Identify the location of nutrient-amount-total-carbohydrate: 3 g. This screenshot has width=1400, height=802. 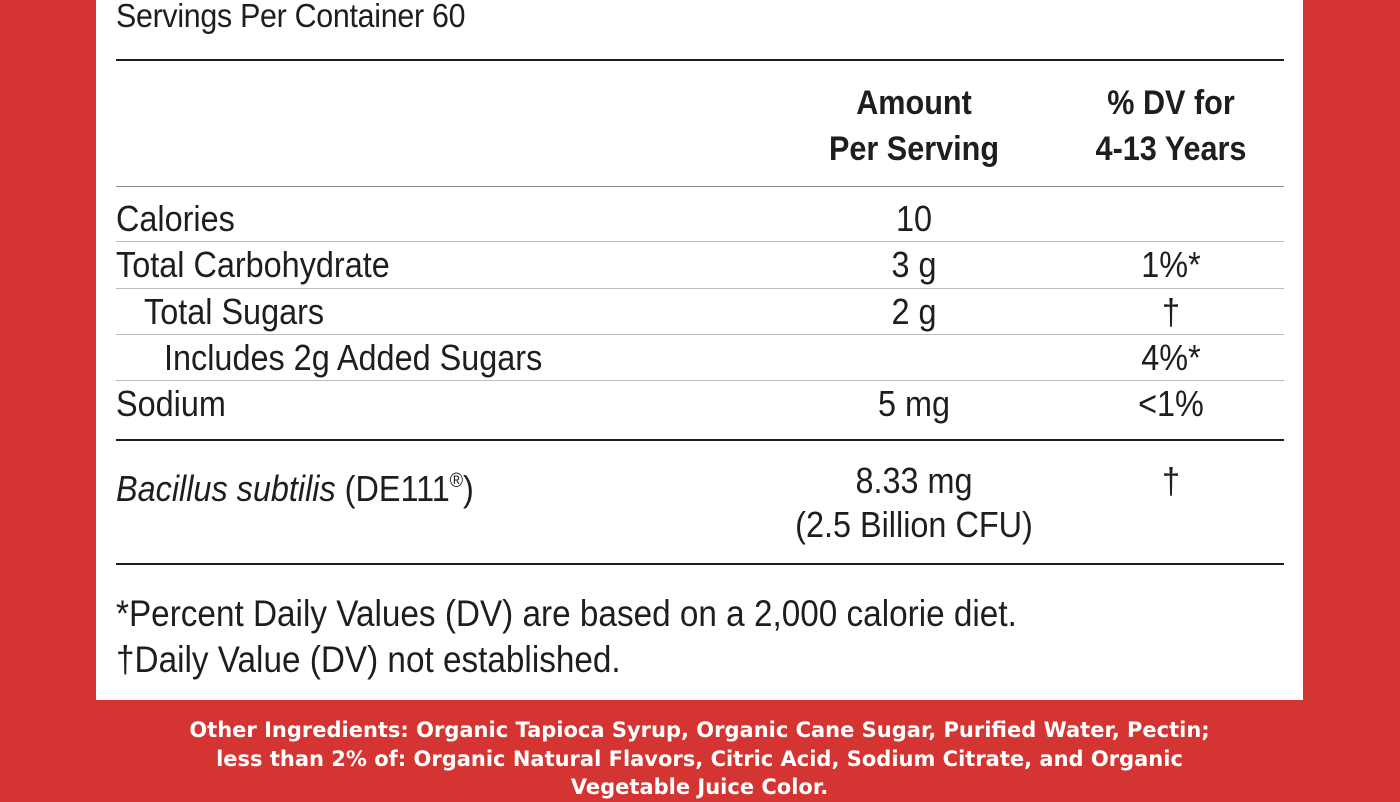
(914, 264).